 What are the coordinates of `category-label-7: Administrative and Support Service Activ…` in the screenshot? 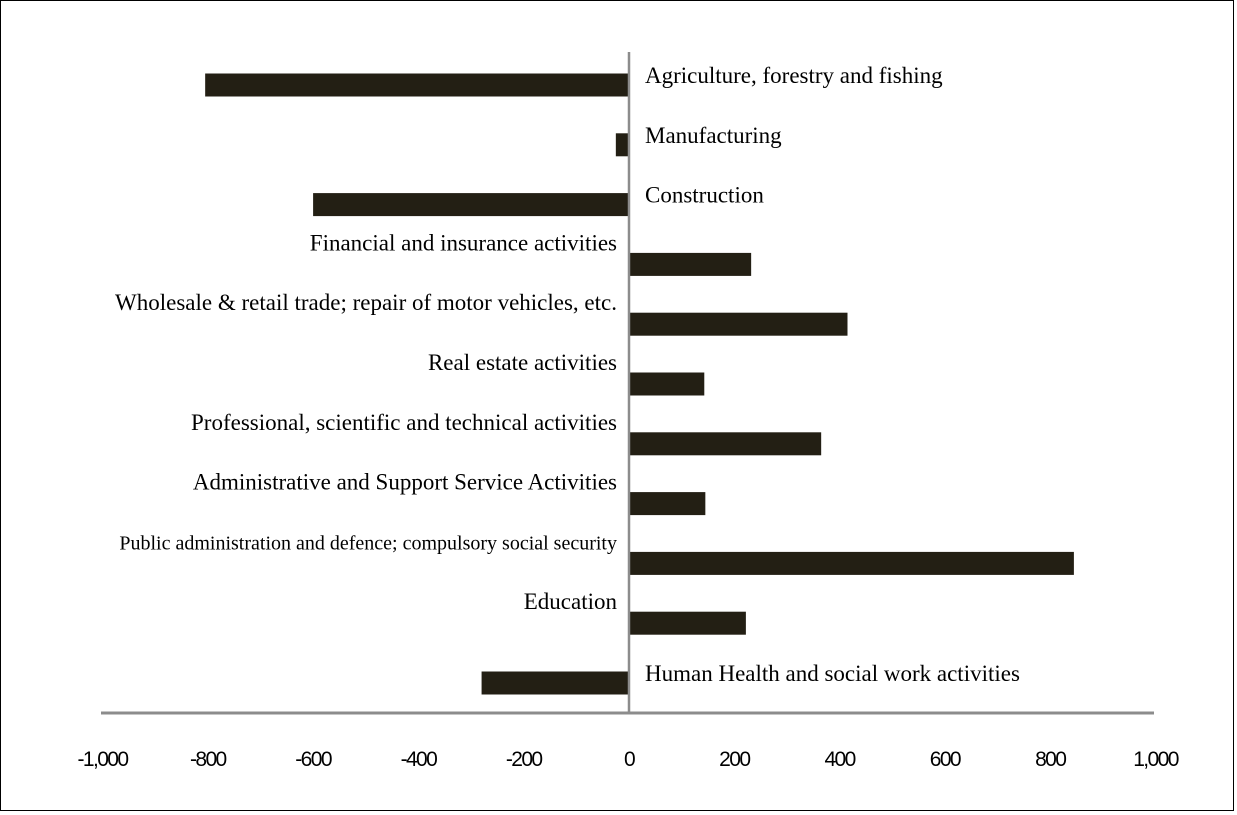 It's located at (405, 482).